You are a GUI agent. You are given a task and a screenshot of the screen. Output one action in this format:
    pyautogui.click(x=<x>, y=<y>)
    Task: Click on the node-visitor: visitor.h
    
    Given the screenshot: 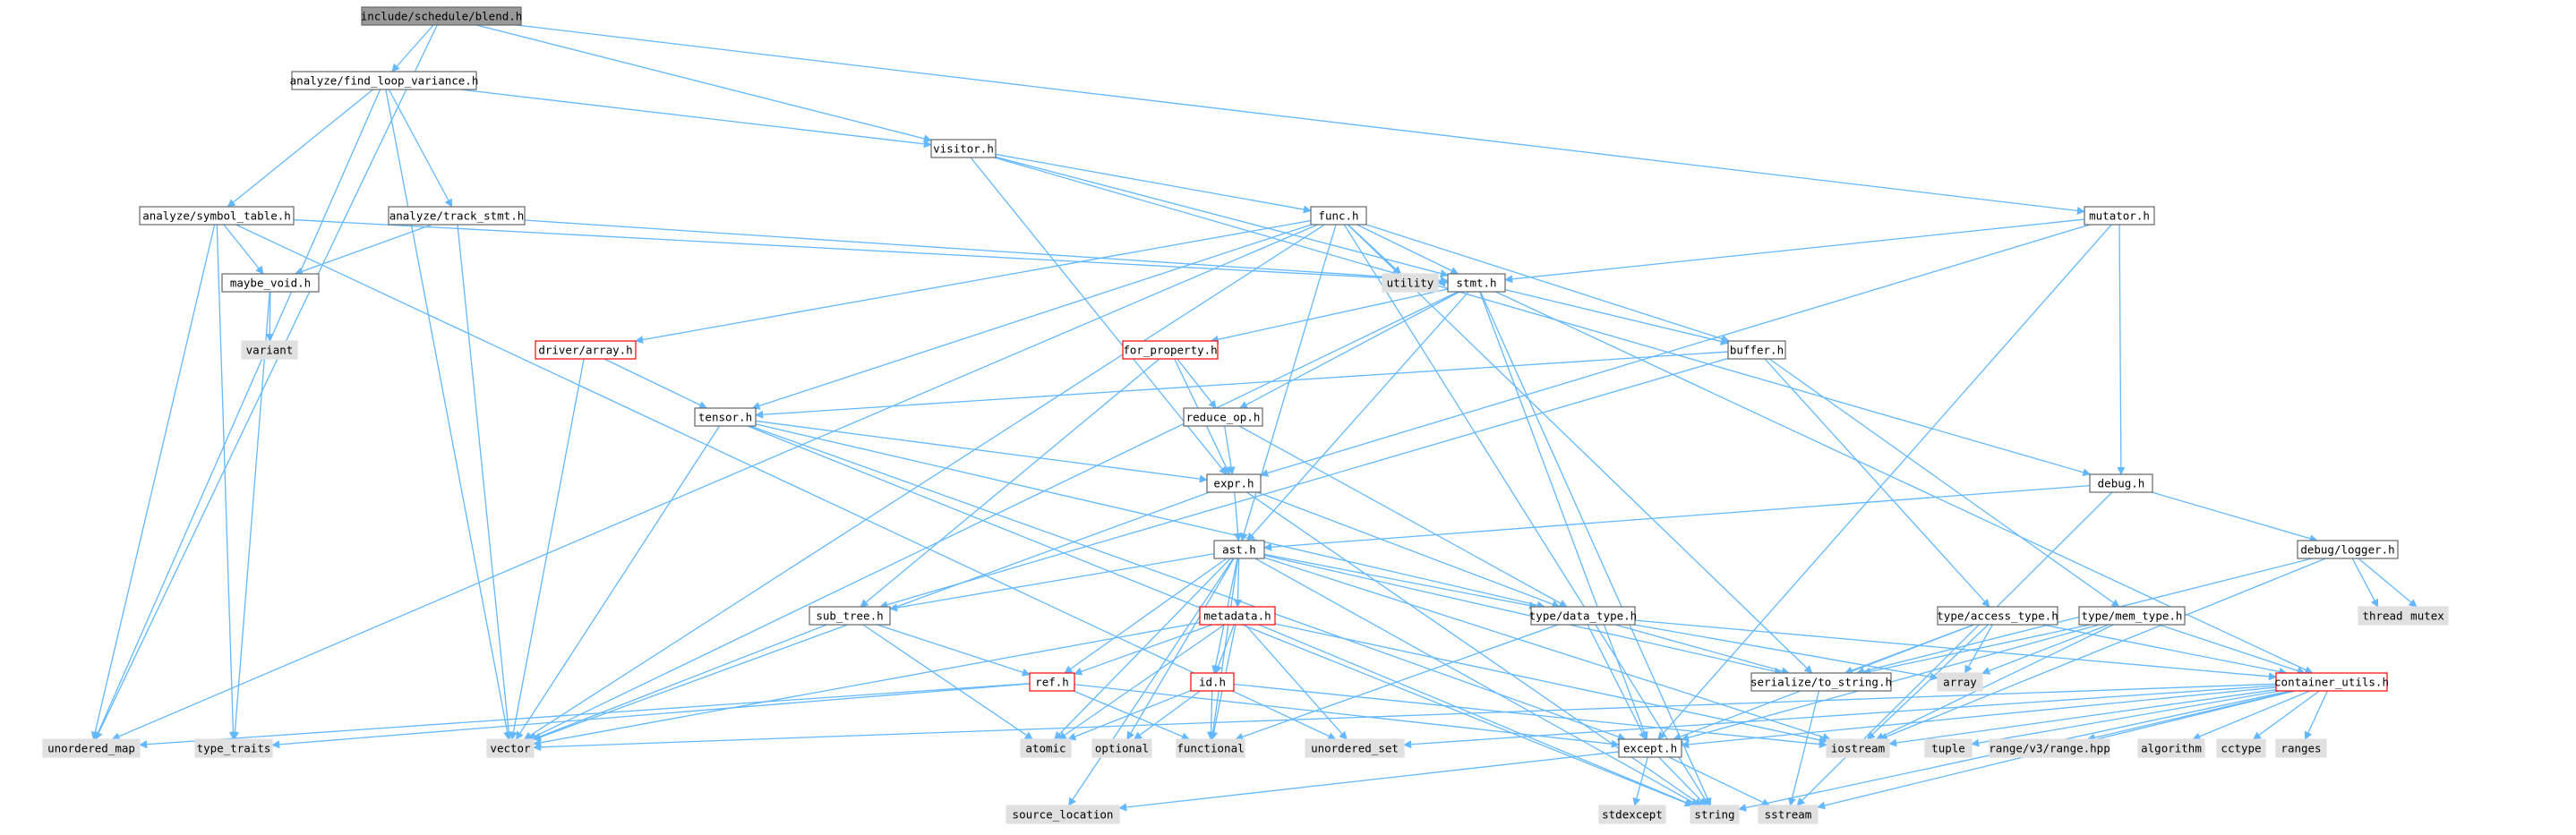 What is the action you would take?
    pyautogui.click(x=964, y=148)
    